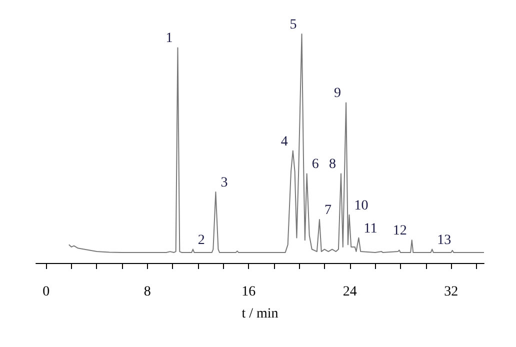  I want to click on annotation: 5, so click(293, 25).